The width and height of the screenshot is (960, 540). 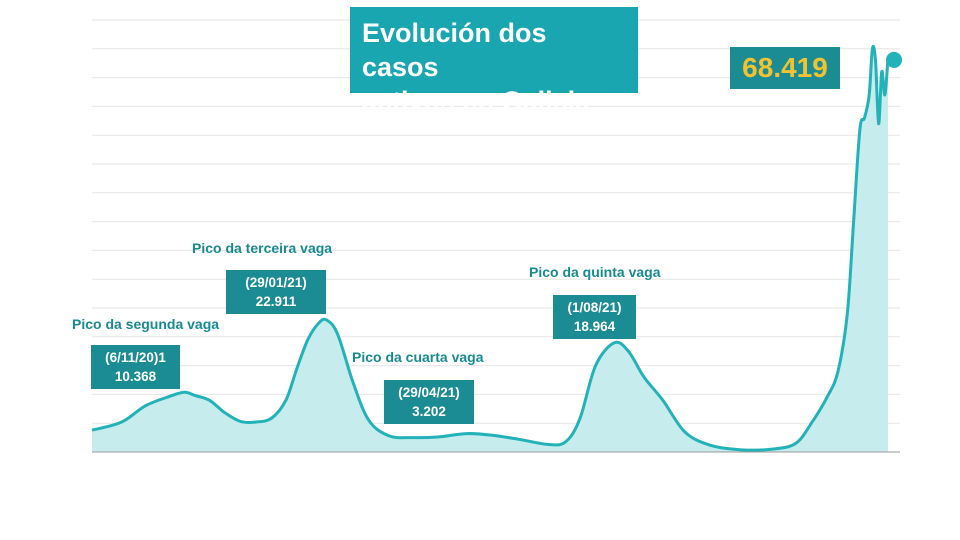 I want to click on peak-date-fourth-wave: (29/04/21), so click(x=429, y=392).